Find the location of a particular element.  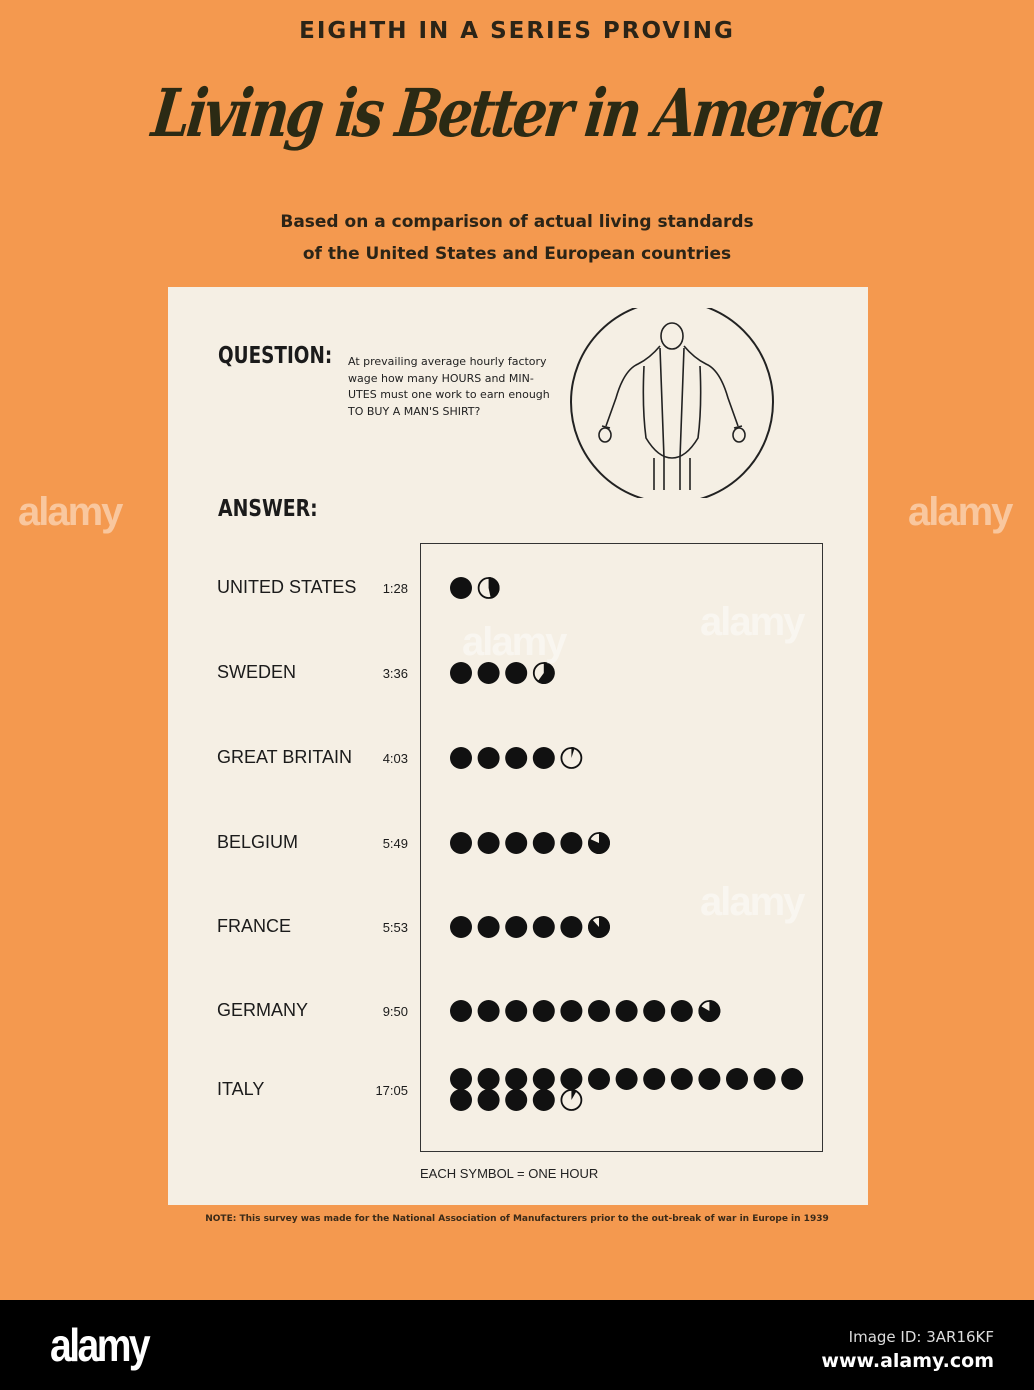

time-label: 4:03 is located at coordinates (395, 758).